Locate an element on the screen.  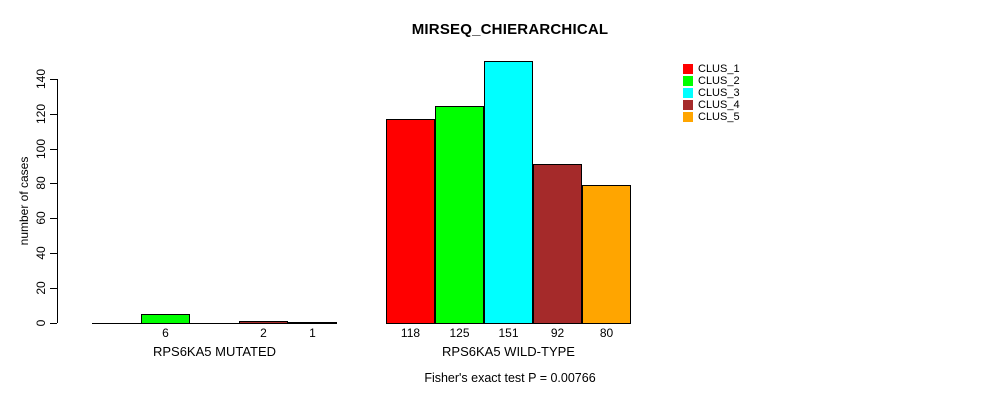
legend-item: CLUS_1 is located at coordinates (711, 69).